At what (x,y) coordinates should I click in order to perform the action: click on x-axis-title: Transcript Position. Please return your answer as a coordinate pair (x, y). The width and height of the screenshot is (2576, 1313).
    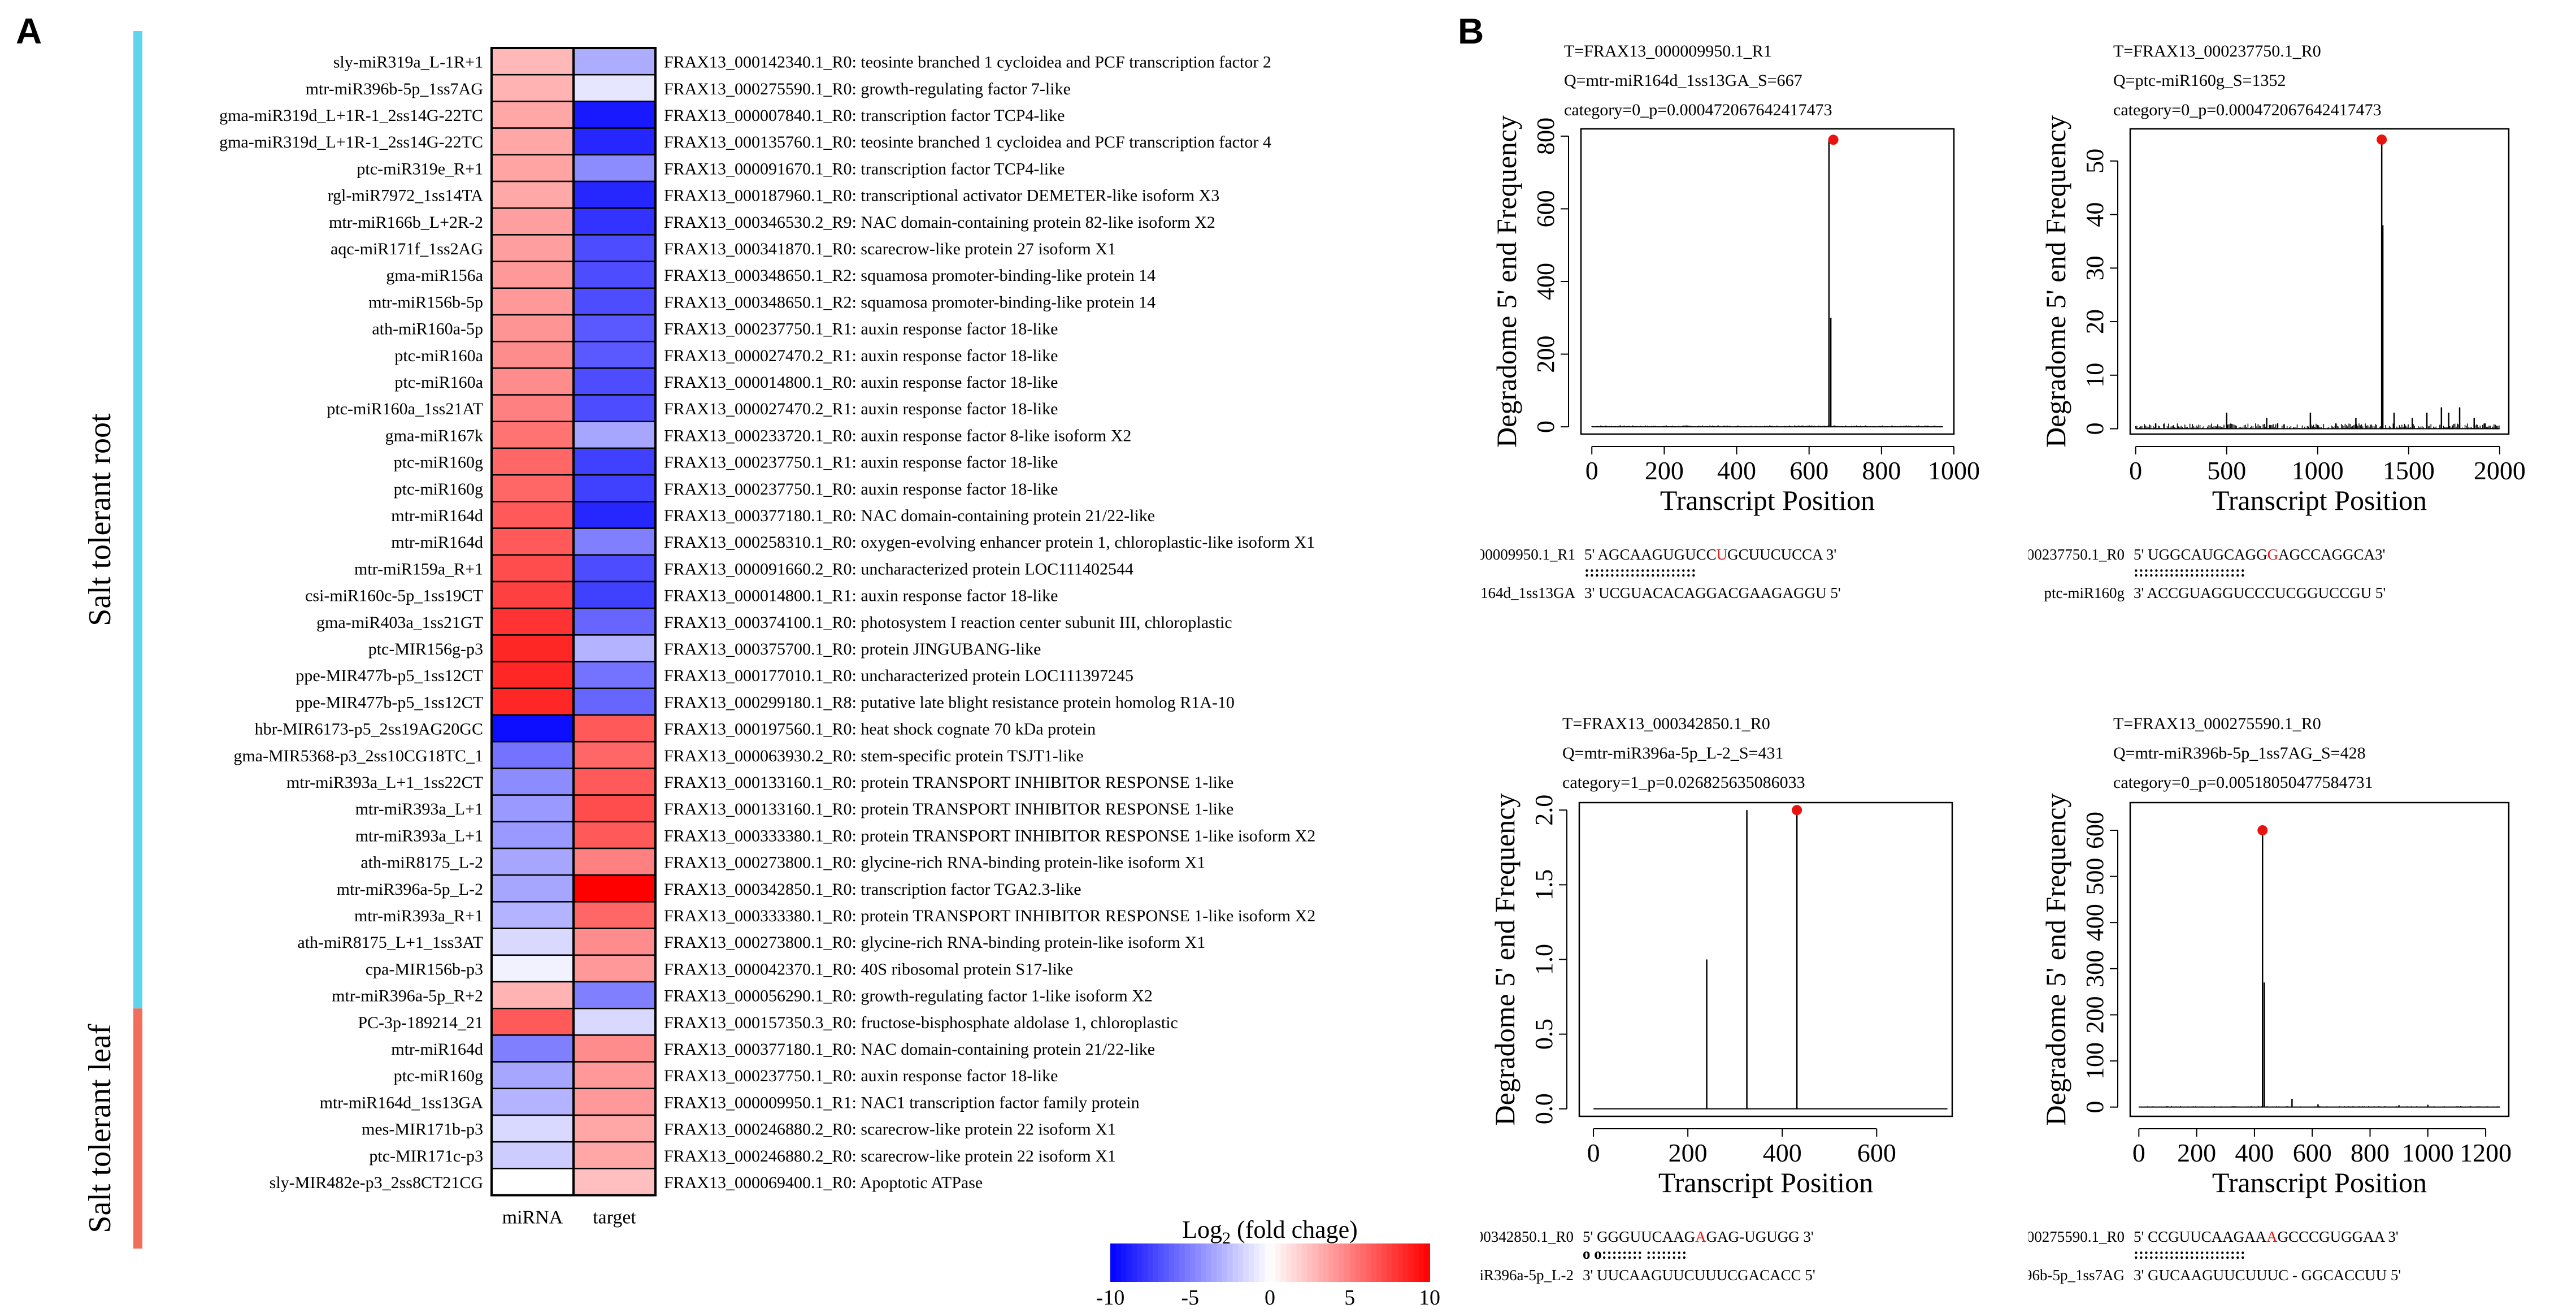
    Looking at the image, I should click on (1767, 500).